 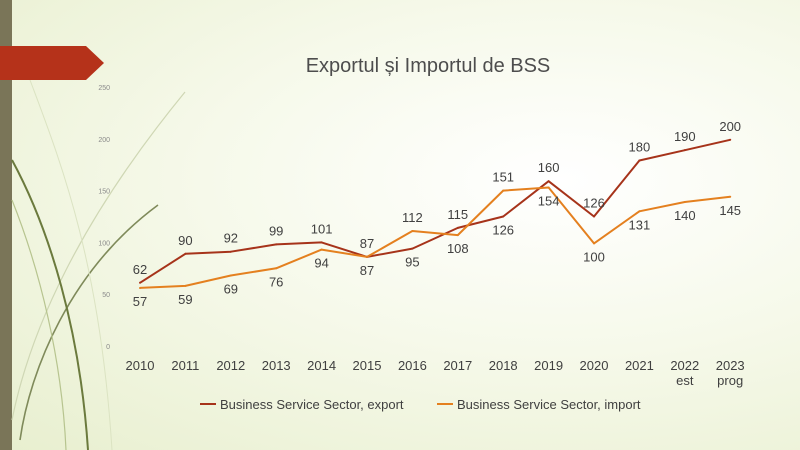 I want to click on x-tick-label: 2023 prog, so click(x=730, y=373).